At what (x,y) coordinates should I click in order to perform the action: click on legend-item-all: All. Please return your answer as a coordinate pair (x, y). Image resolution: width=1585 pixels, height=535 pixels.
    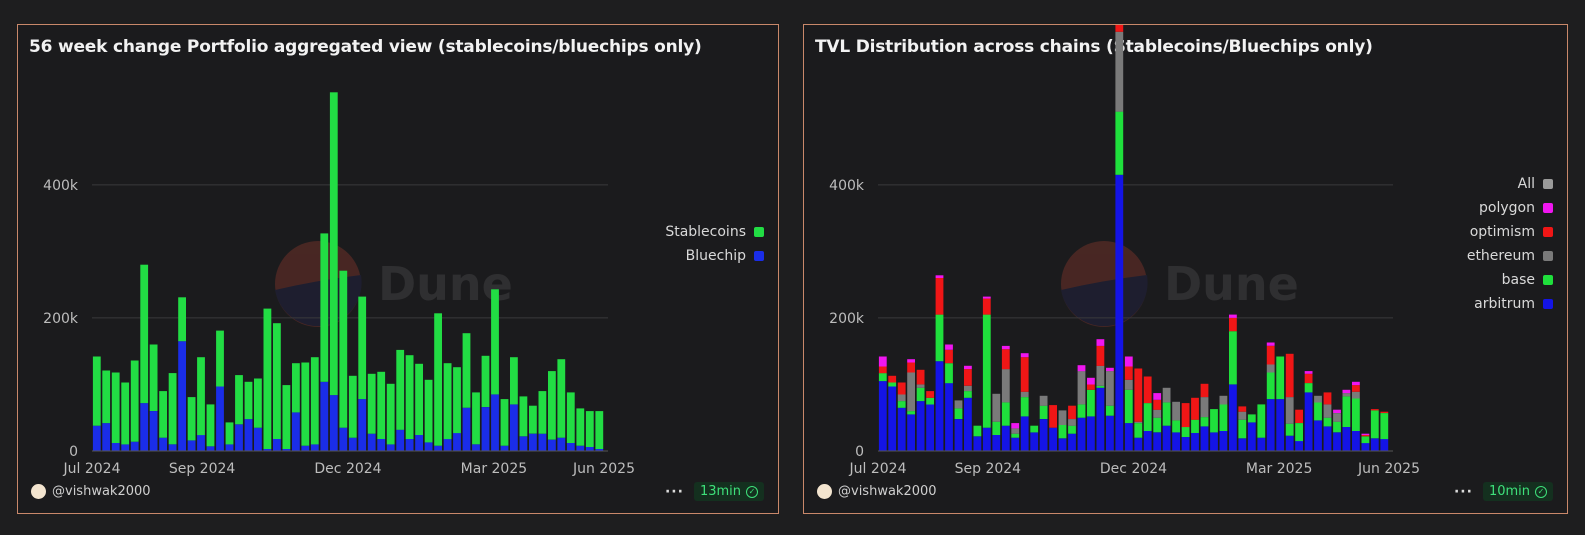
    Looking at the image, I should click on (1510, 184).